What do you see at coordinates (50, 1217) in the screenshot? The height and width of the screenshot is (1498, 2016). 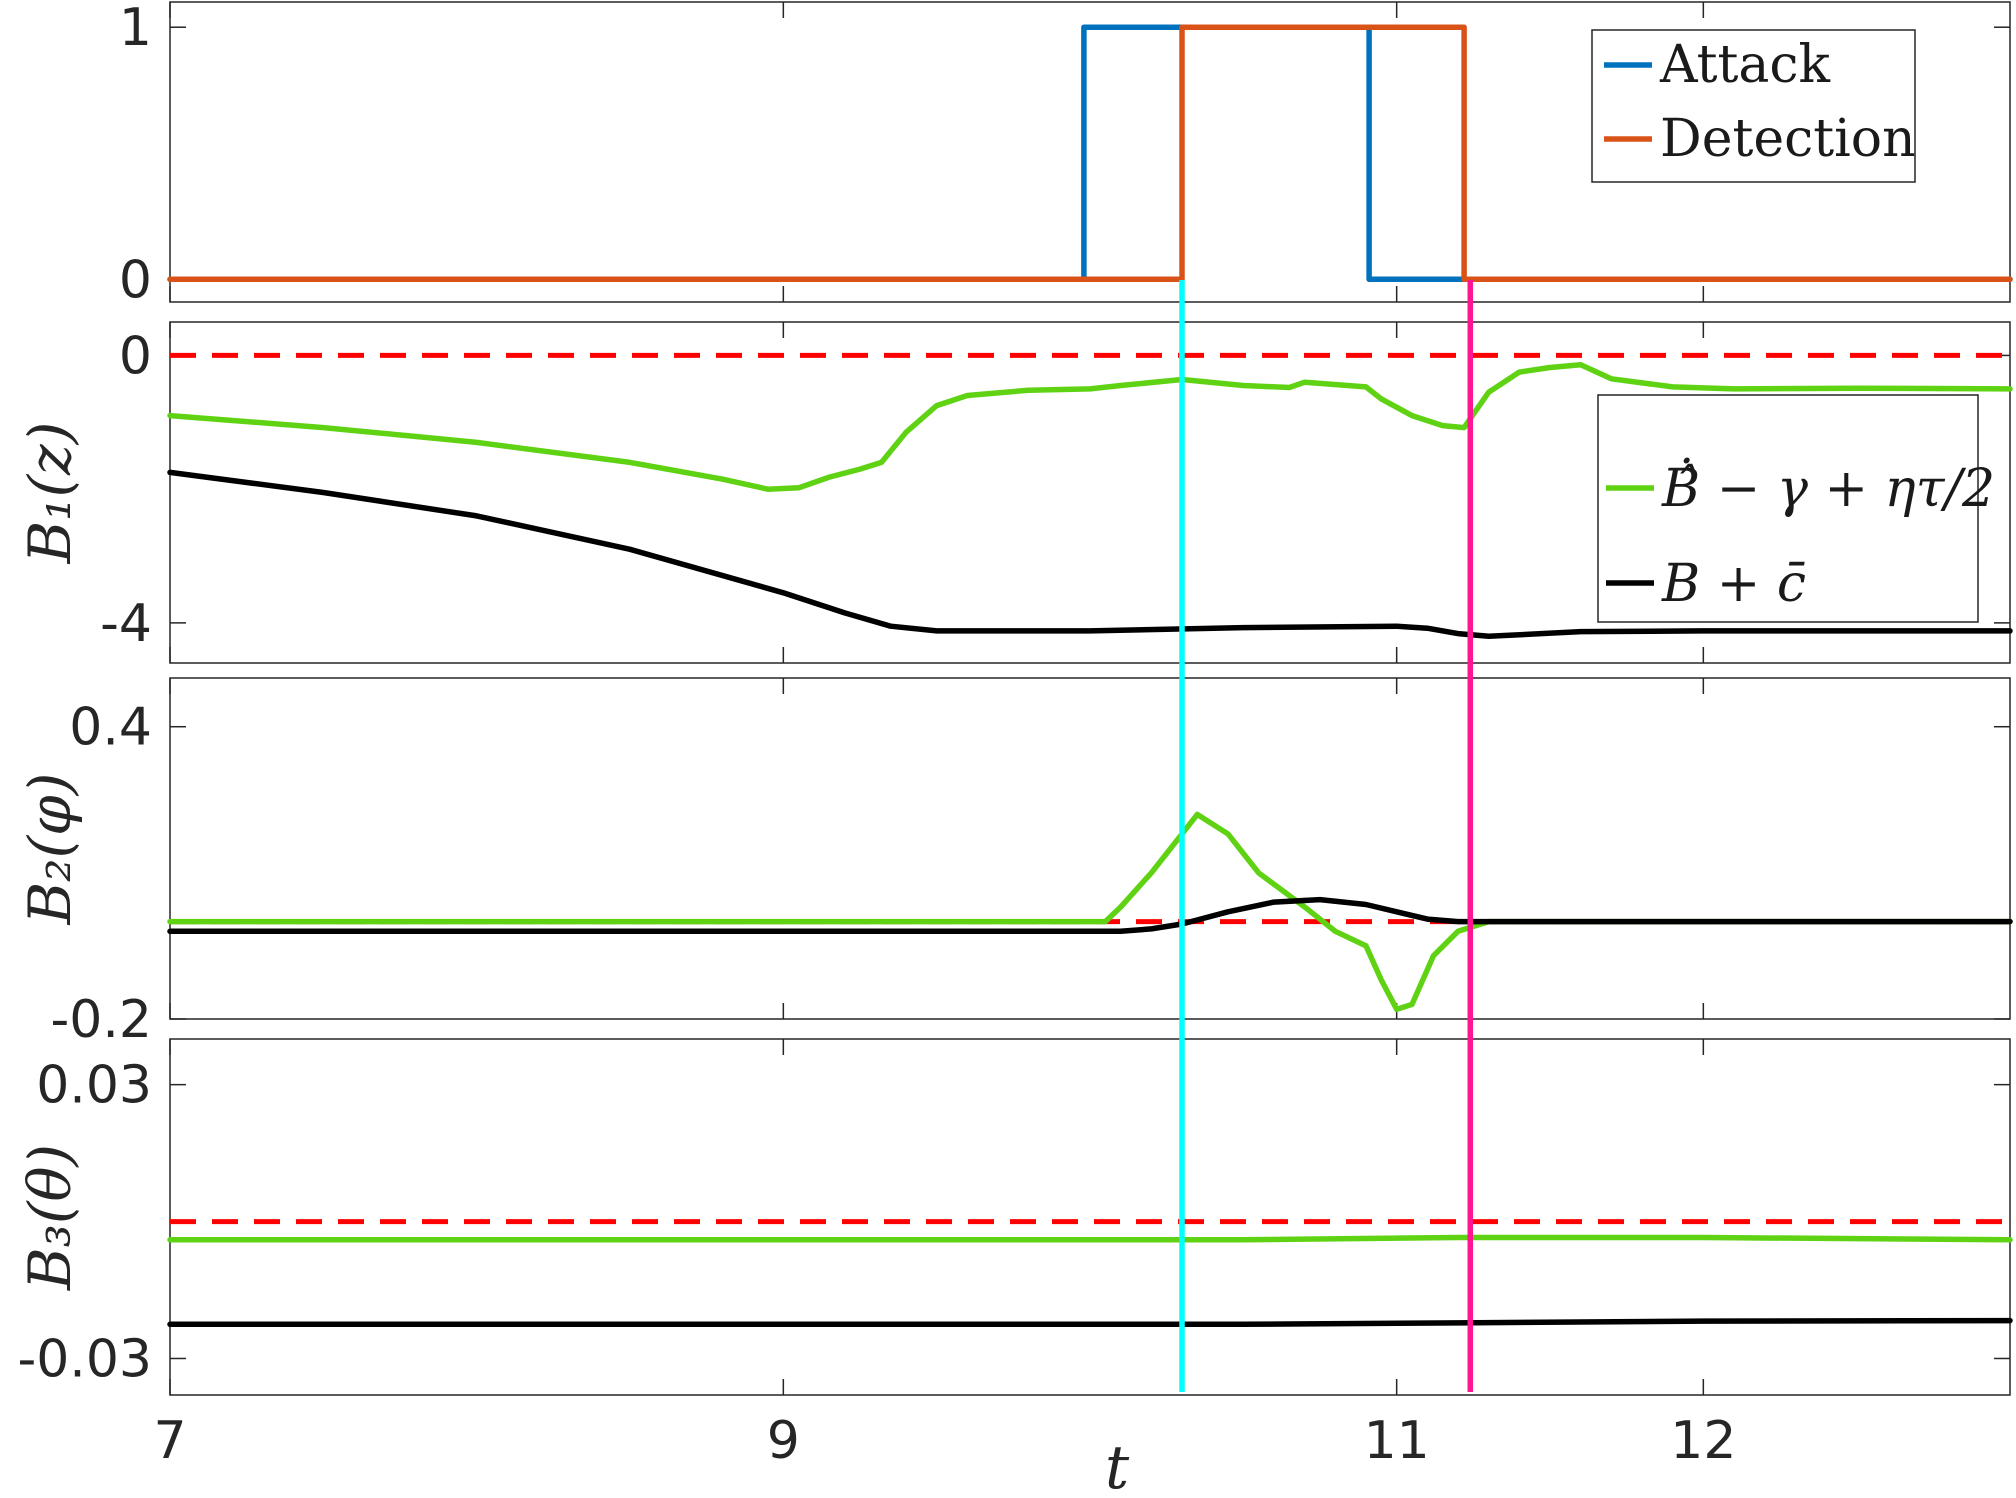 I see `y-axis-label-B3: B₃(θ)` at bounding box center [50, 1217].